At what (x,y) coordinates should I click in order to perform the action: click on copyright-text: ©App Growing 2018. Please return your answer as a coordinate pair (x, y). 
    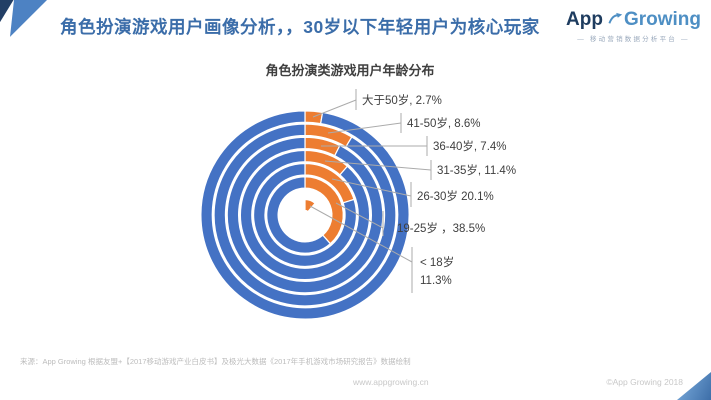
    Looking at the image, I should click on (644, 382).